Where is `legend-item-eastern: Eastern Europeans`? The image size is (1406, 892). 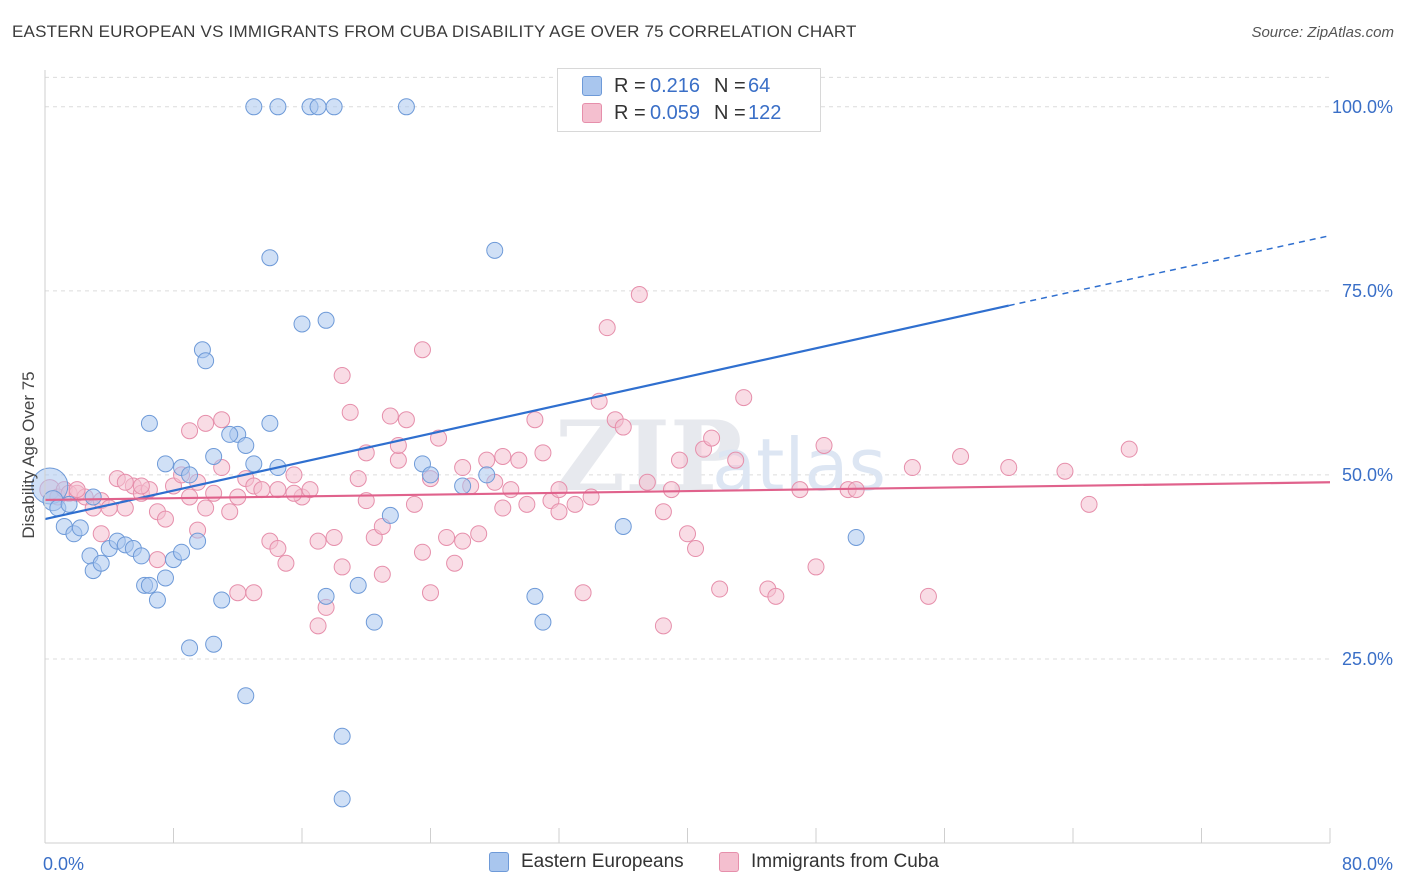 legend-item-eastern: Eastern Europeans is located at coordinates (586, 862).